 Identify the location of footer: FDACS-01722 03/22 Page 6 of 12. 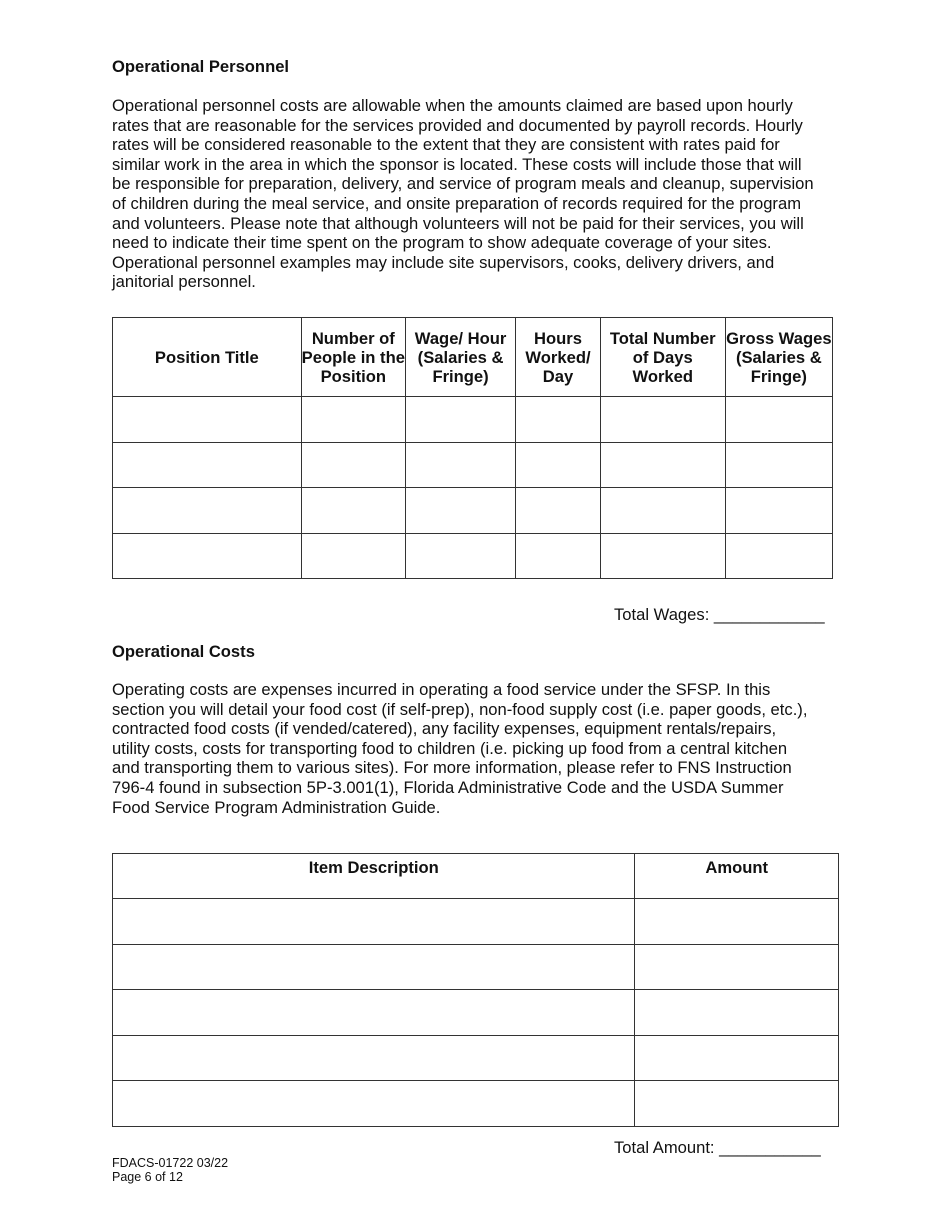
(170, 1170).